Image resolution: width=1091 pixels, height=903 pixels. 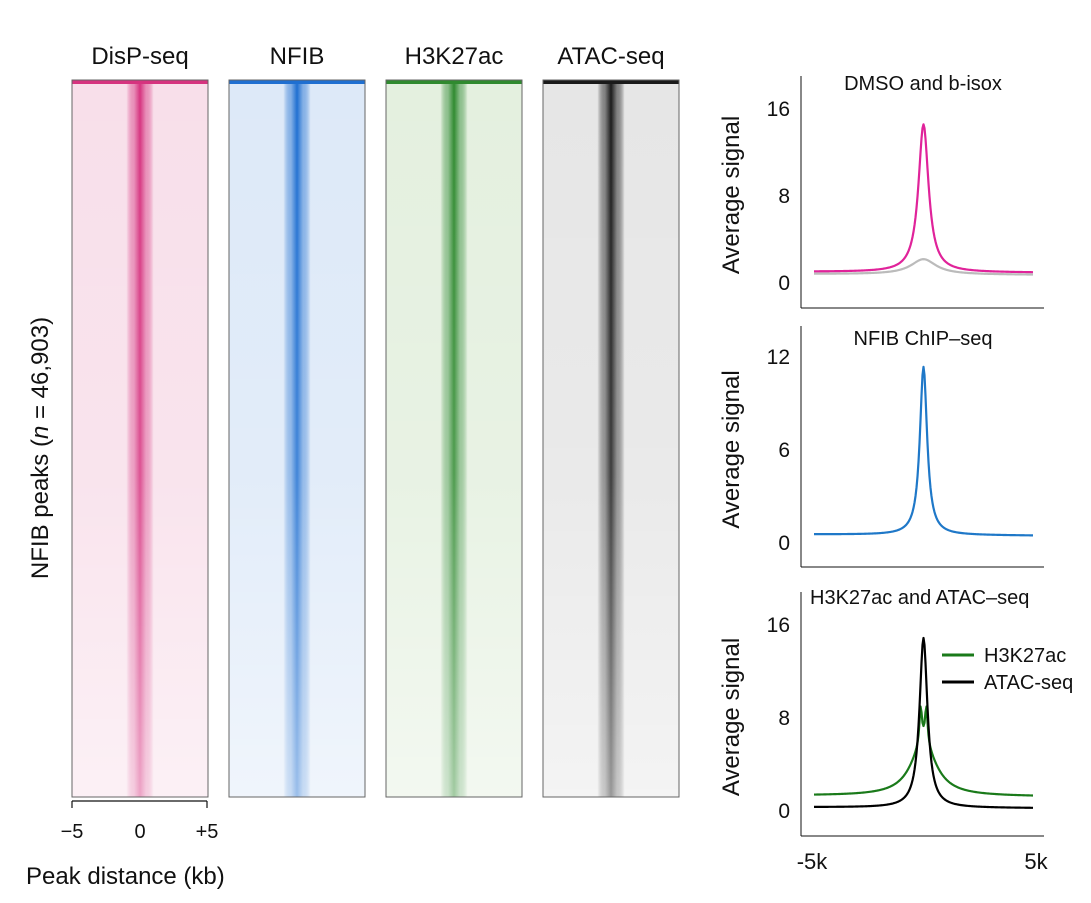 What do you see at coordinates (125, 845) in the screenshot?
I see `heatmap-x-axis: −5 0 +5 Peak distance (kb)` at bounding box center [125, 845].